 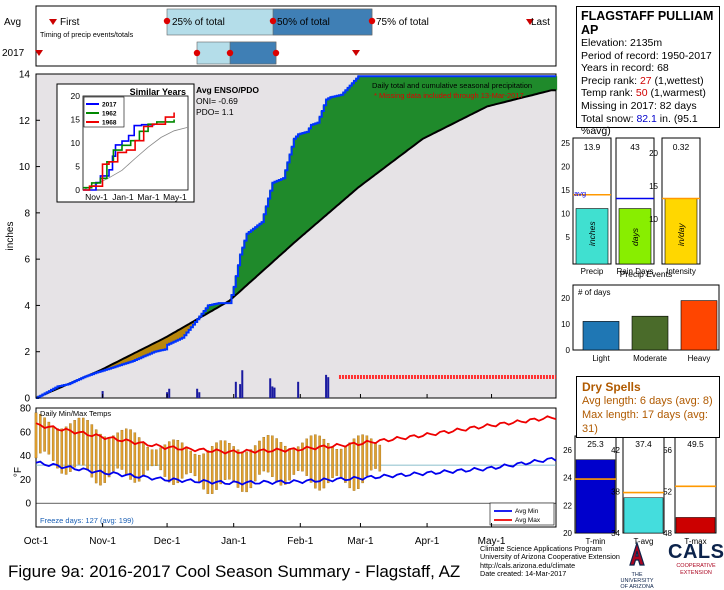 What do you see at coordinates (637, 581) in the screenshot?
I see `ua-name: THE UNIVERSITY OF ARIZONA` at bounding box center [637, 581].